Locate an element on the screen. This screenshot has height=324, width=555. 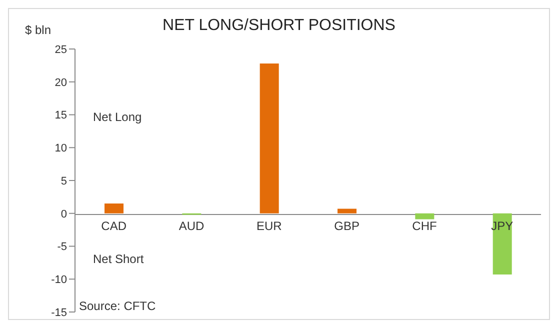
x-tick-label: GBP is located at coordinates (347, 226).